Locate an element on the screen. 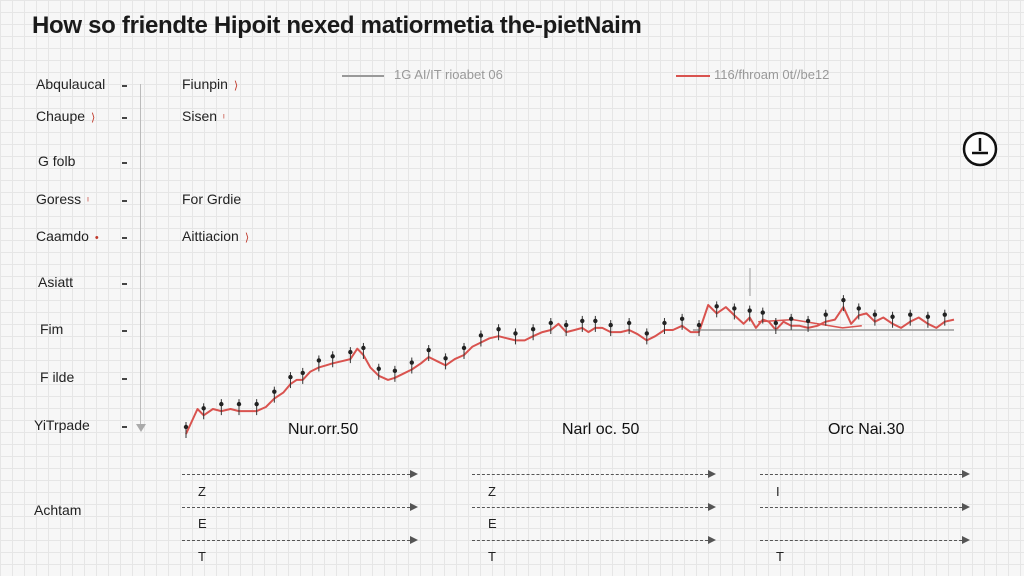 This screenshot has width=1024, height=576. left-label-4: Goress ᶦ is located at coordinates (62, 199).